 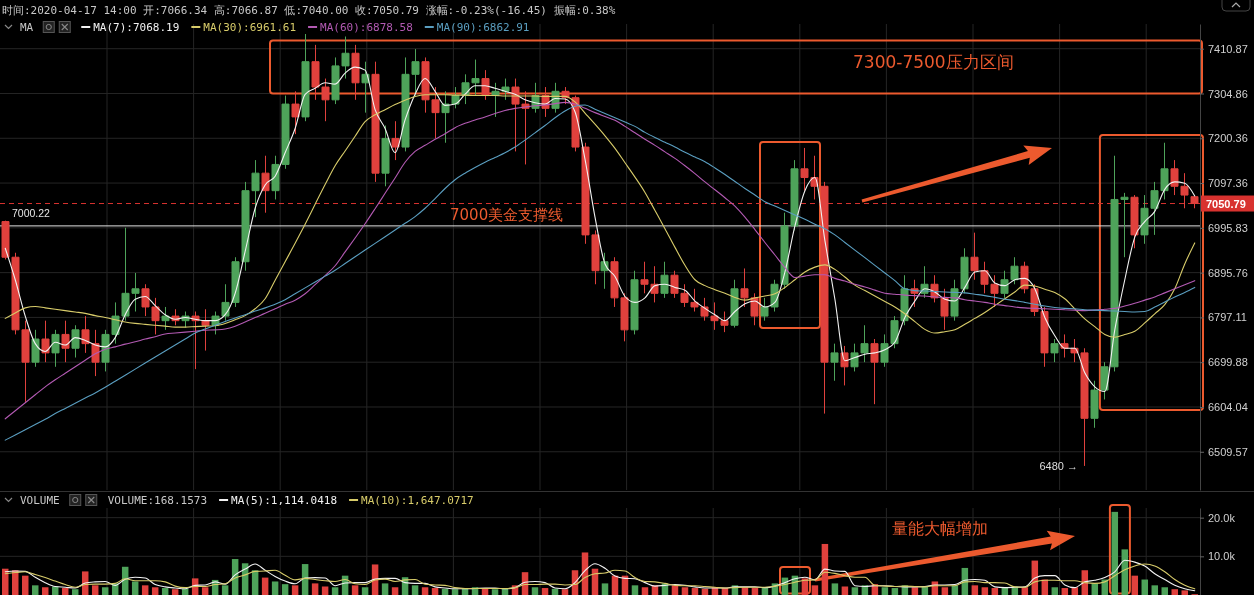 I want to click on y-tick-label: 7410.87, so click(x=1228, y=48).